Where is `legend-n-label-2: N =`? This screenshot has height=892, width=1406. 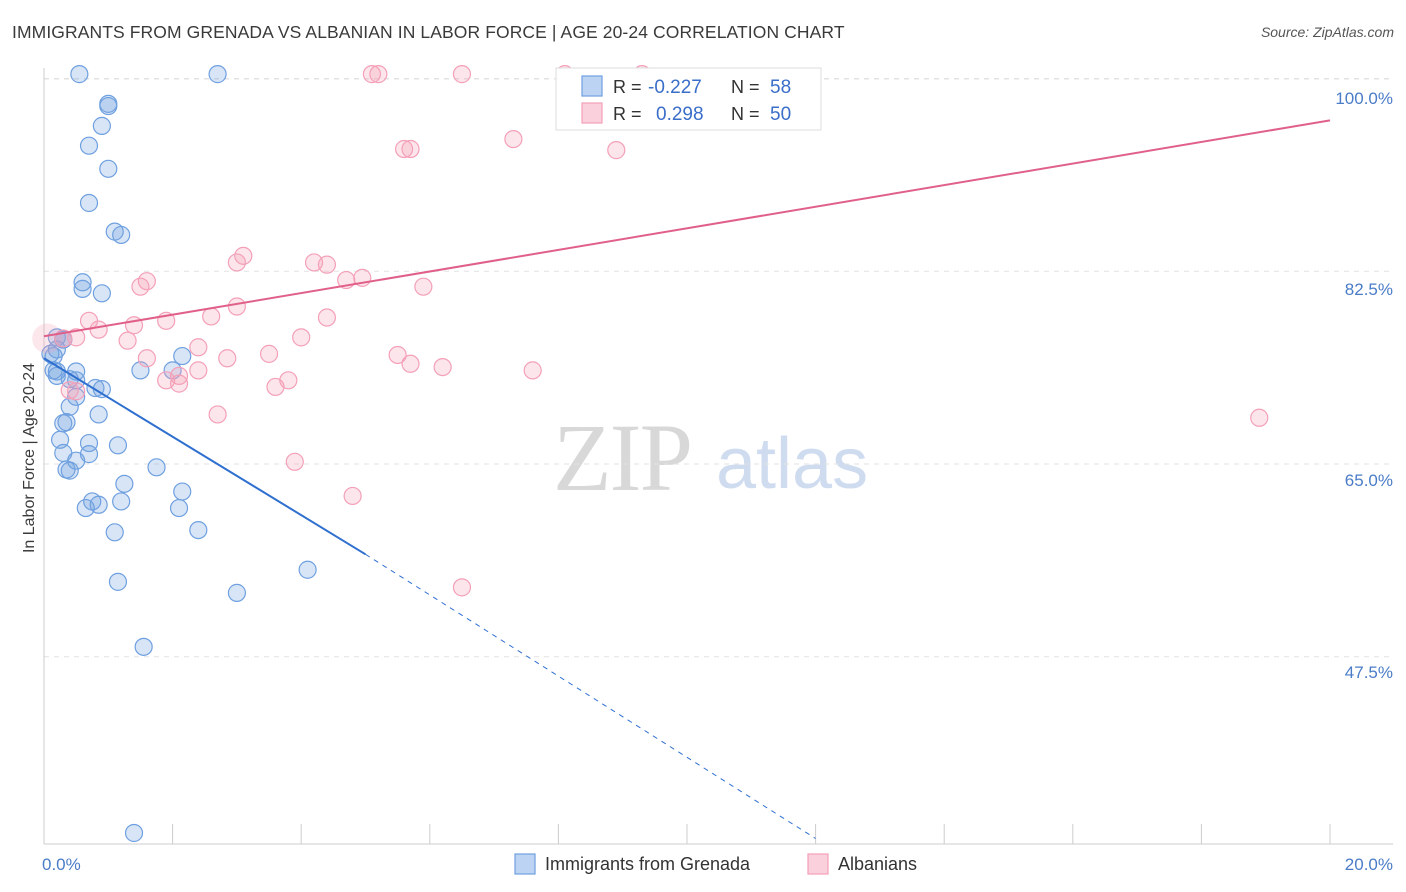 legend-n-label-2: N = is located at coordinates (745, 114).